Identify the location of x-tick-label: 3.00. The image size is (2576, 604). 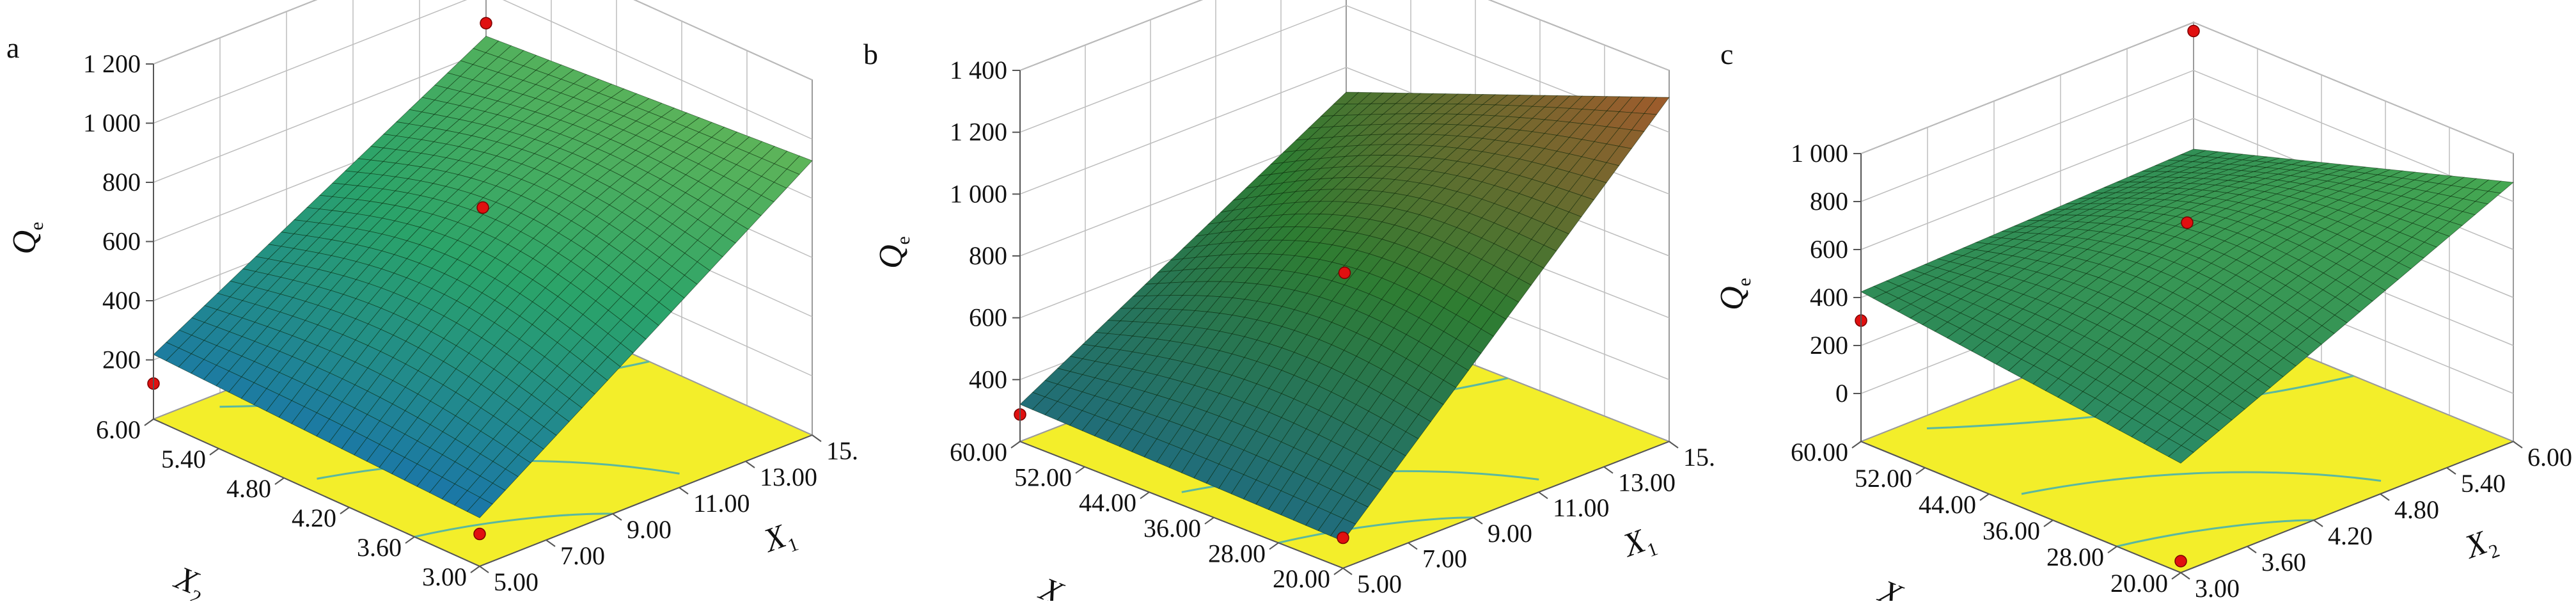
(2217, 587).